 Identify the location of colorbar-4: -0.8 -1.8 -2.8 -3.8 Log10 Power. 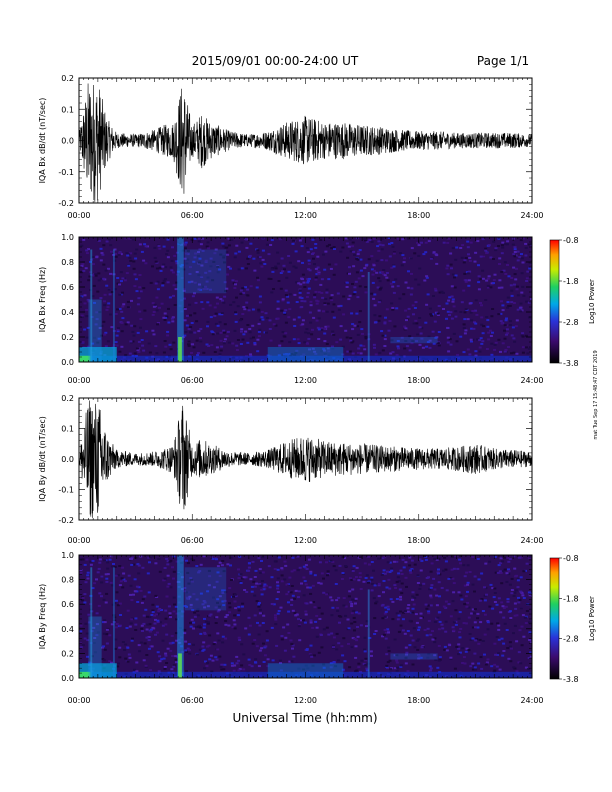
(572, 619).